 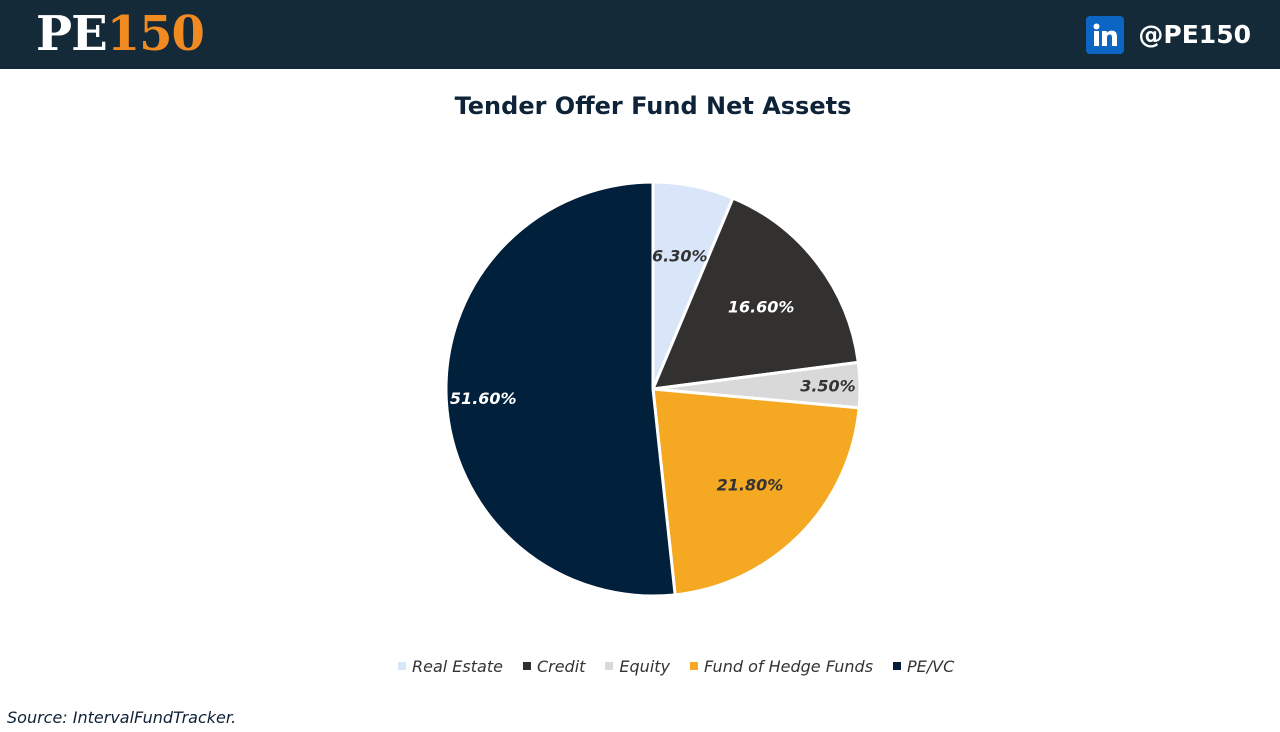 What do you see at coordinates (457, 666) in the screenshot?
I see `legend-label: Real Estate` at bounding box center [457, 666].